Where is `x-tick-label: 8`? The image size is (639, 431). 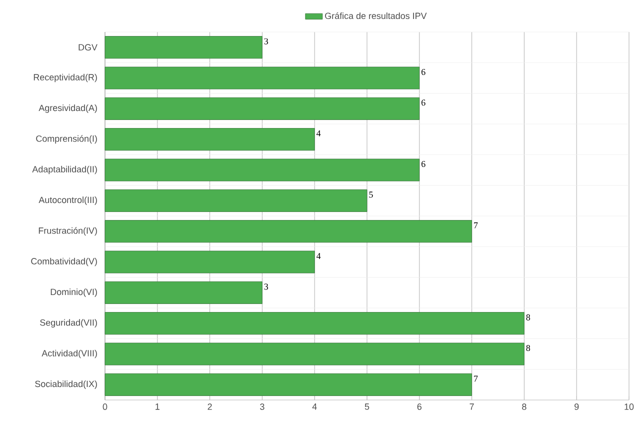
x-tick-label: 8 is located at coordinates (524, 407).